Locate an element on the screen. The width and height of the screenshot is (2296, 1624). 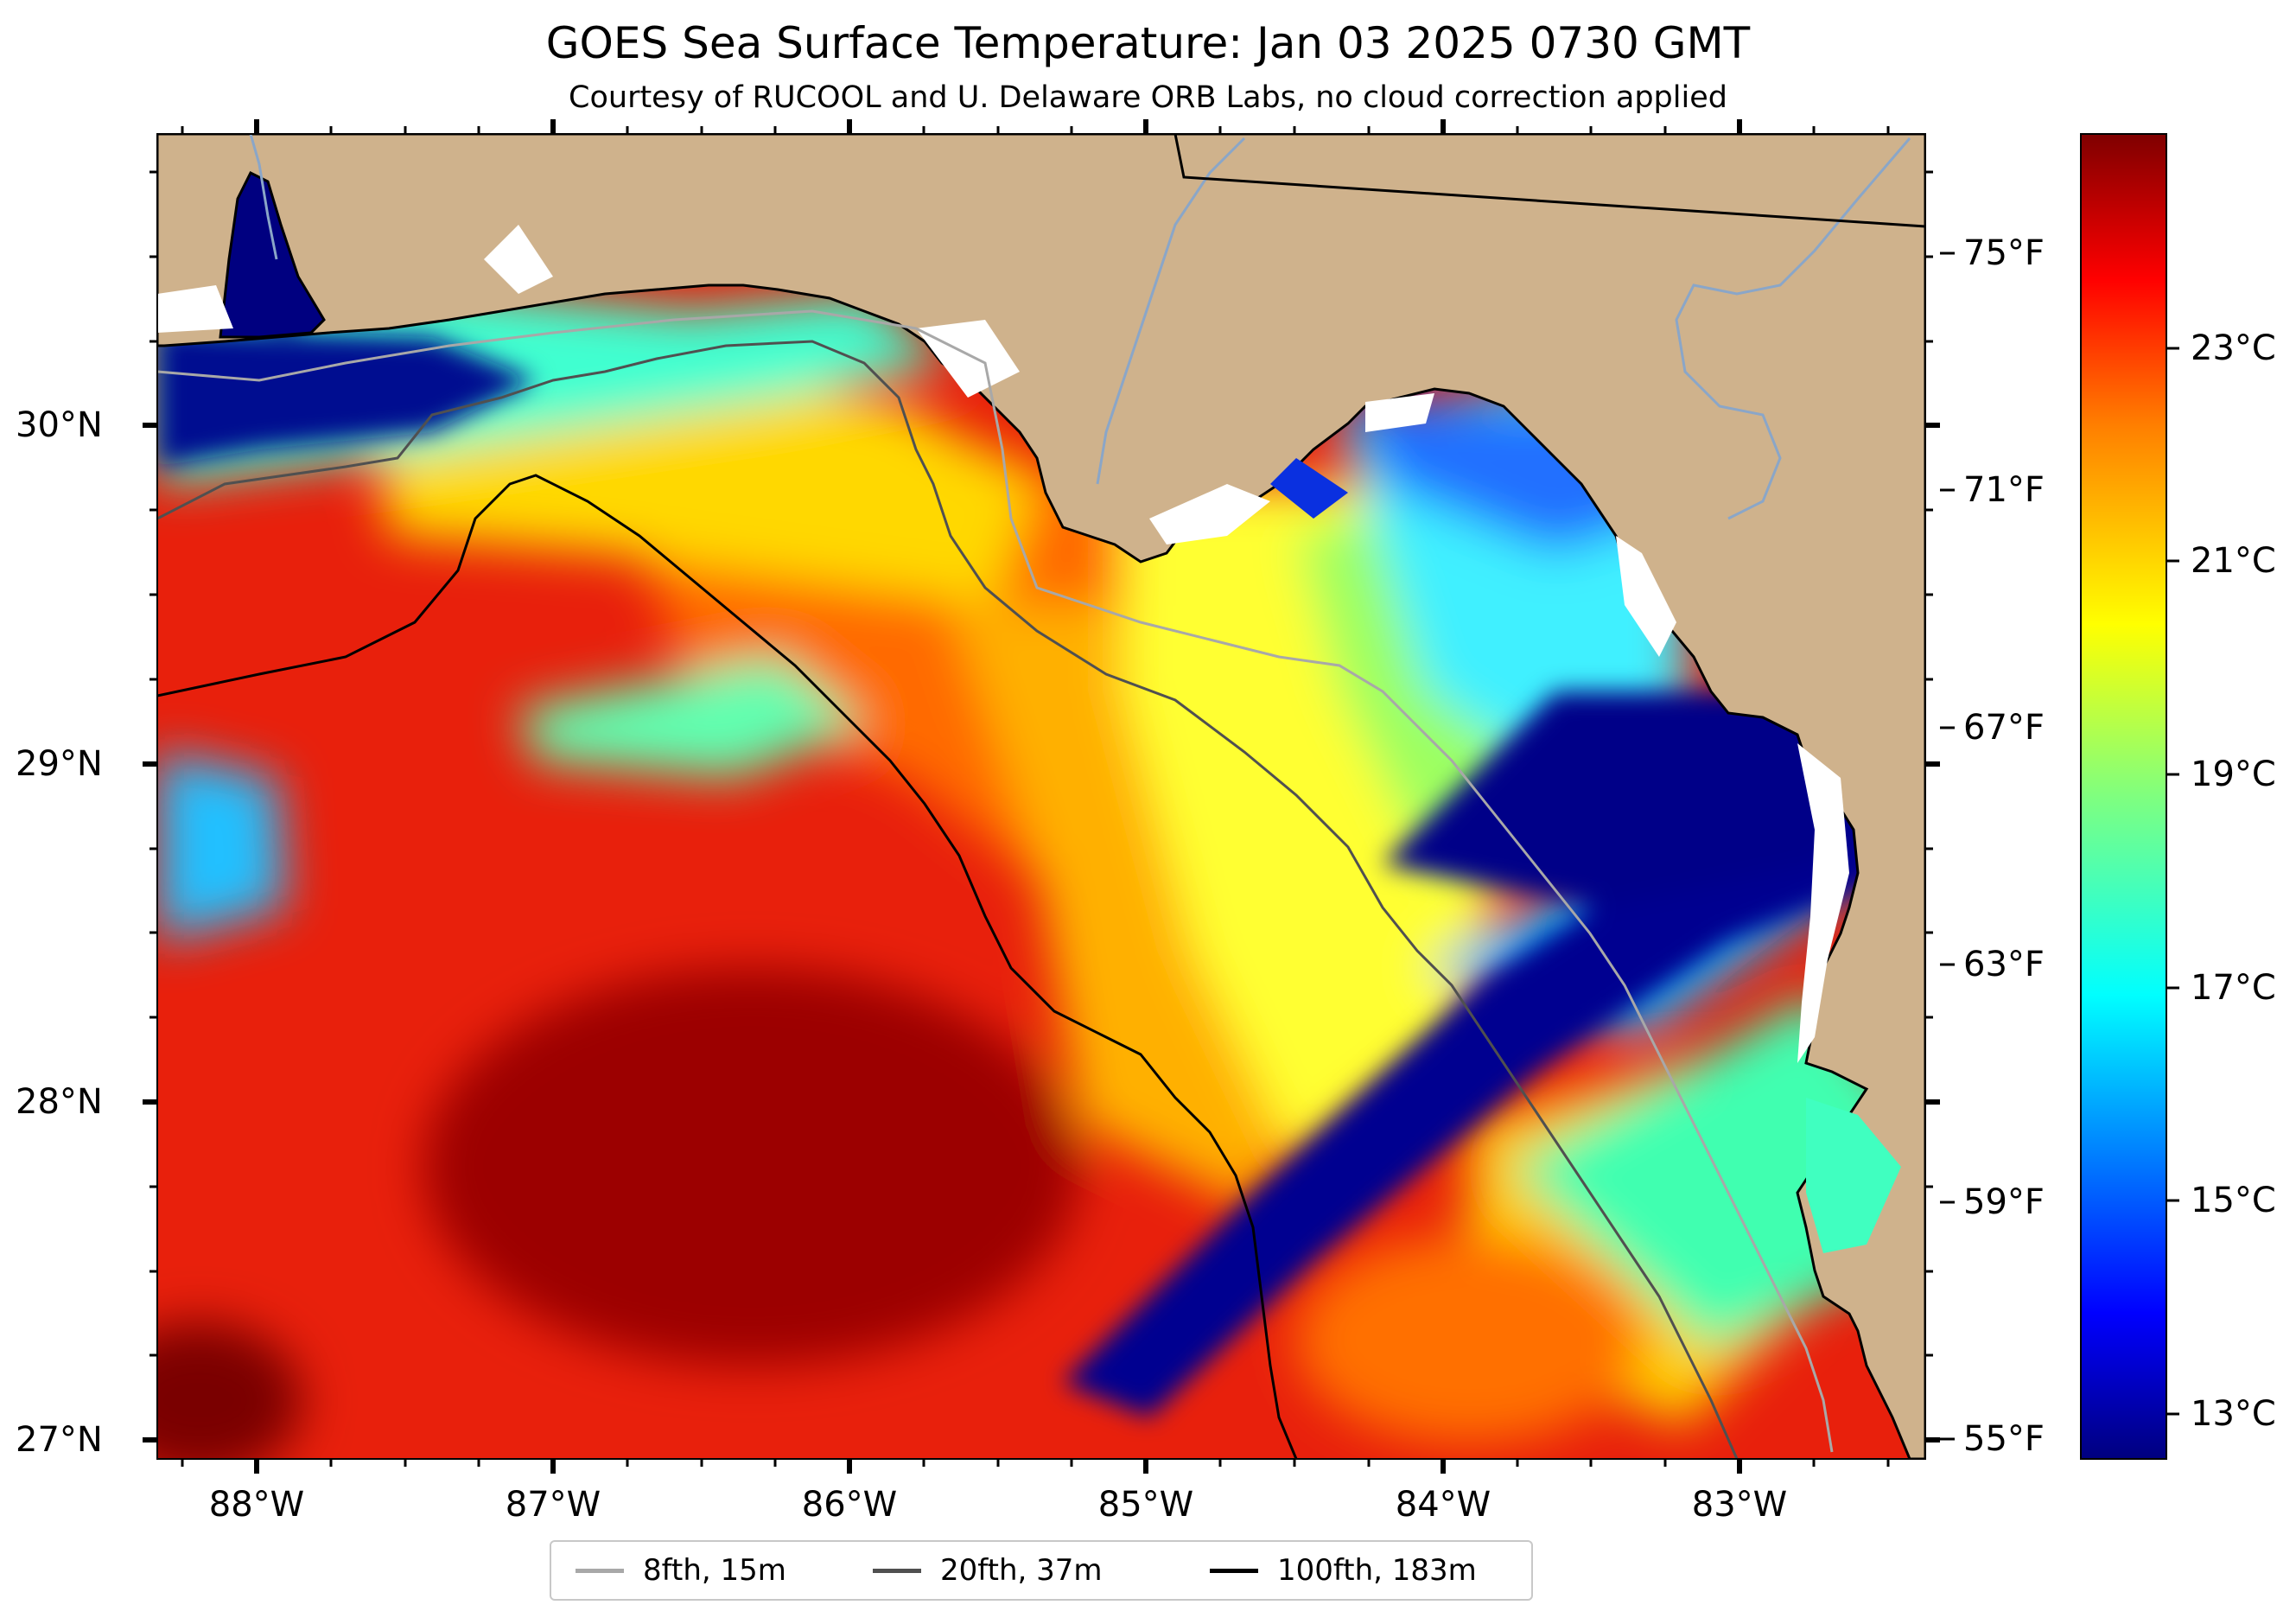
no-data-patch-bay is located at coordinates (518, 260).